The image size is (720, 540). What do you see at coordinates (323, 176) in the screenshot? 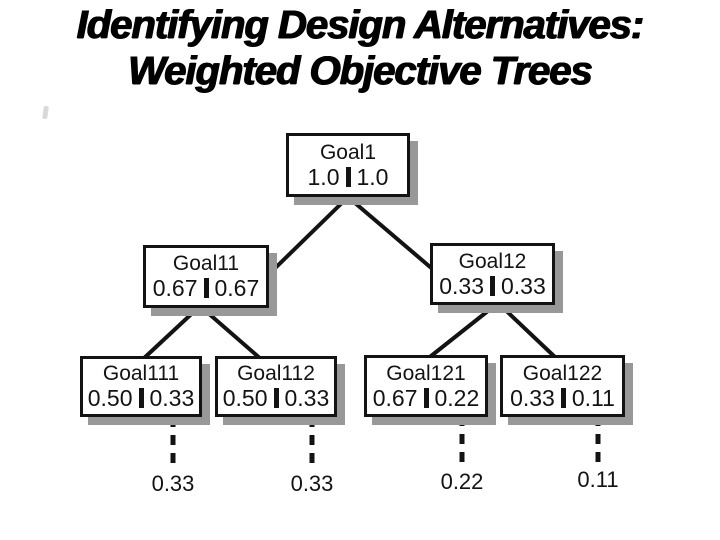
I see `weight-left: 1.0` at bounding box center [323, 176].